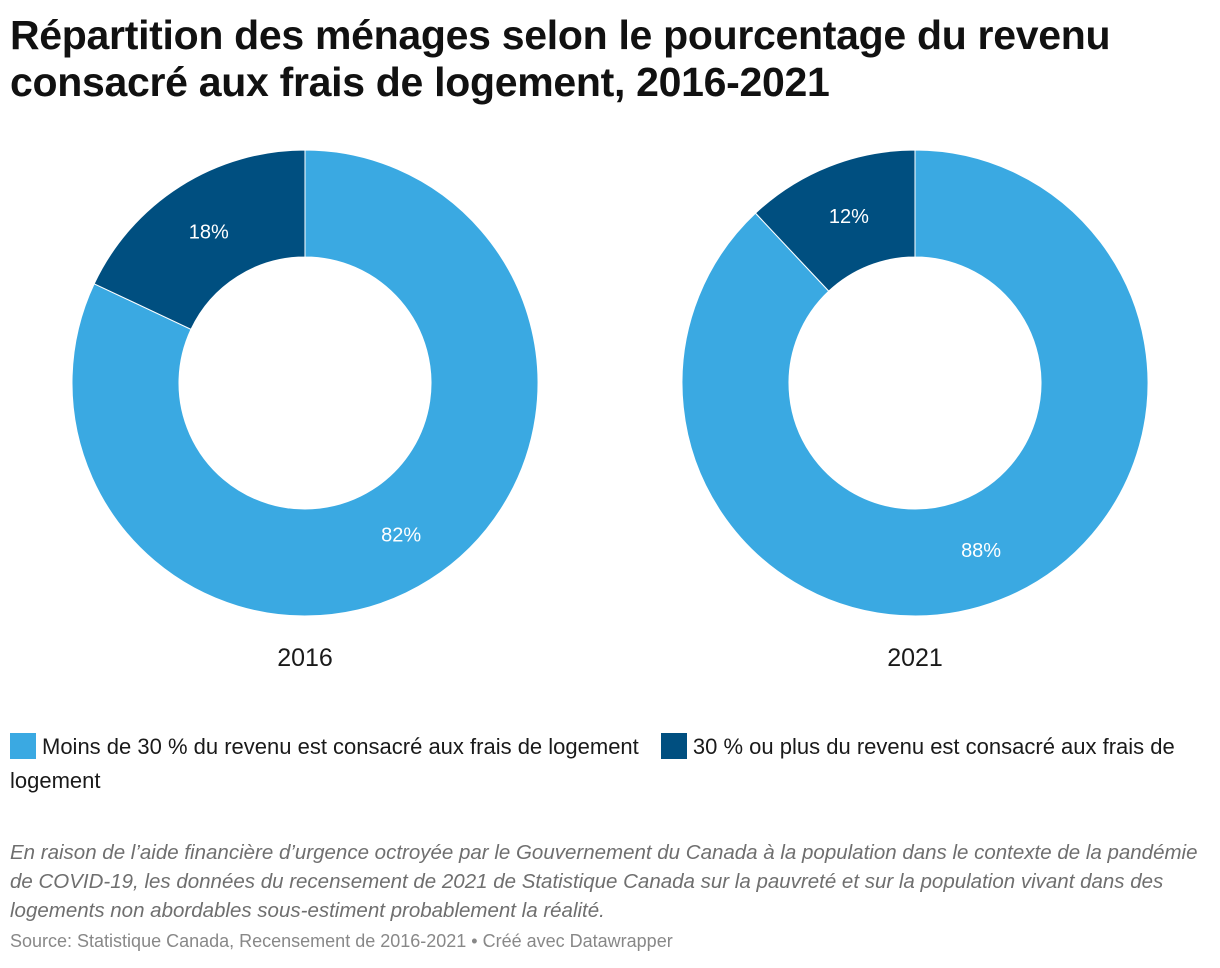 This screenshot has width=1220, height=968. I want to click on slice-label-2021-under-30: 88%, so click(981, 551).